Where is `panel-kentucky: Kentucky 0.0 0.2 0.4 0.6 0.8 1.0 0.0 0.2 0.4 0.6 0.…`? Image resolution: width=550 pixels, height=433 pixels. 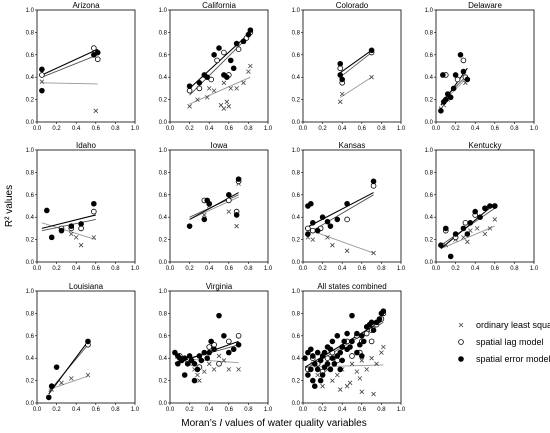
panel-kentucky: Kentucky 0.0 0.2 0.4 0.6 0.8 1.0 0.0 0.2 0.4 0.6 0.… is located at coordinates (482, 206).